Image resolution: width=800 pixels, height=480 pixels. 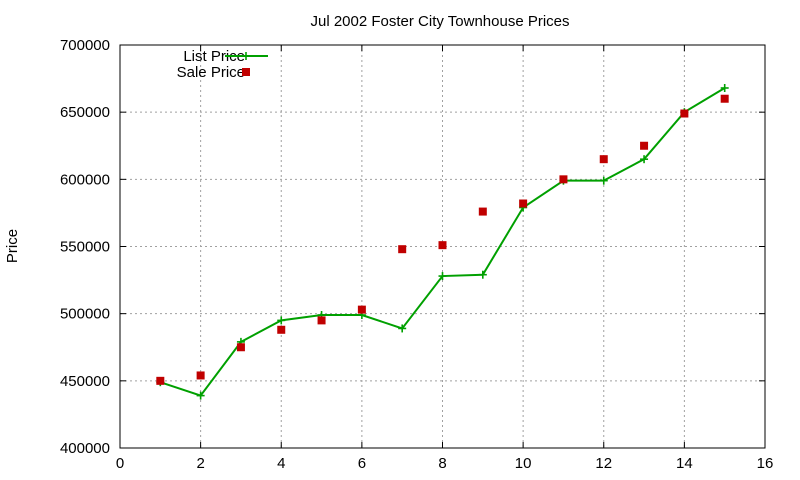 What do you see at coordinates (439, 21) in the screenshot?
I see `chart-title: Jul 2002 Foster City Townhouse Prices` at bounding box center [439, 21].